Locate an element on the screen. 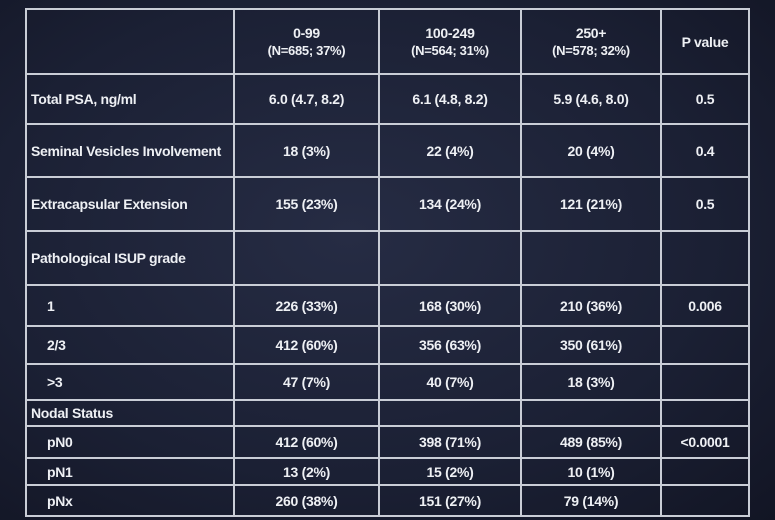 Image resolution: width=775 pixels, height=520 pixels. row-label: Nodal Status is located at coordinates (130, 413).